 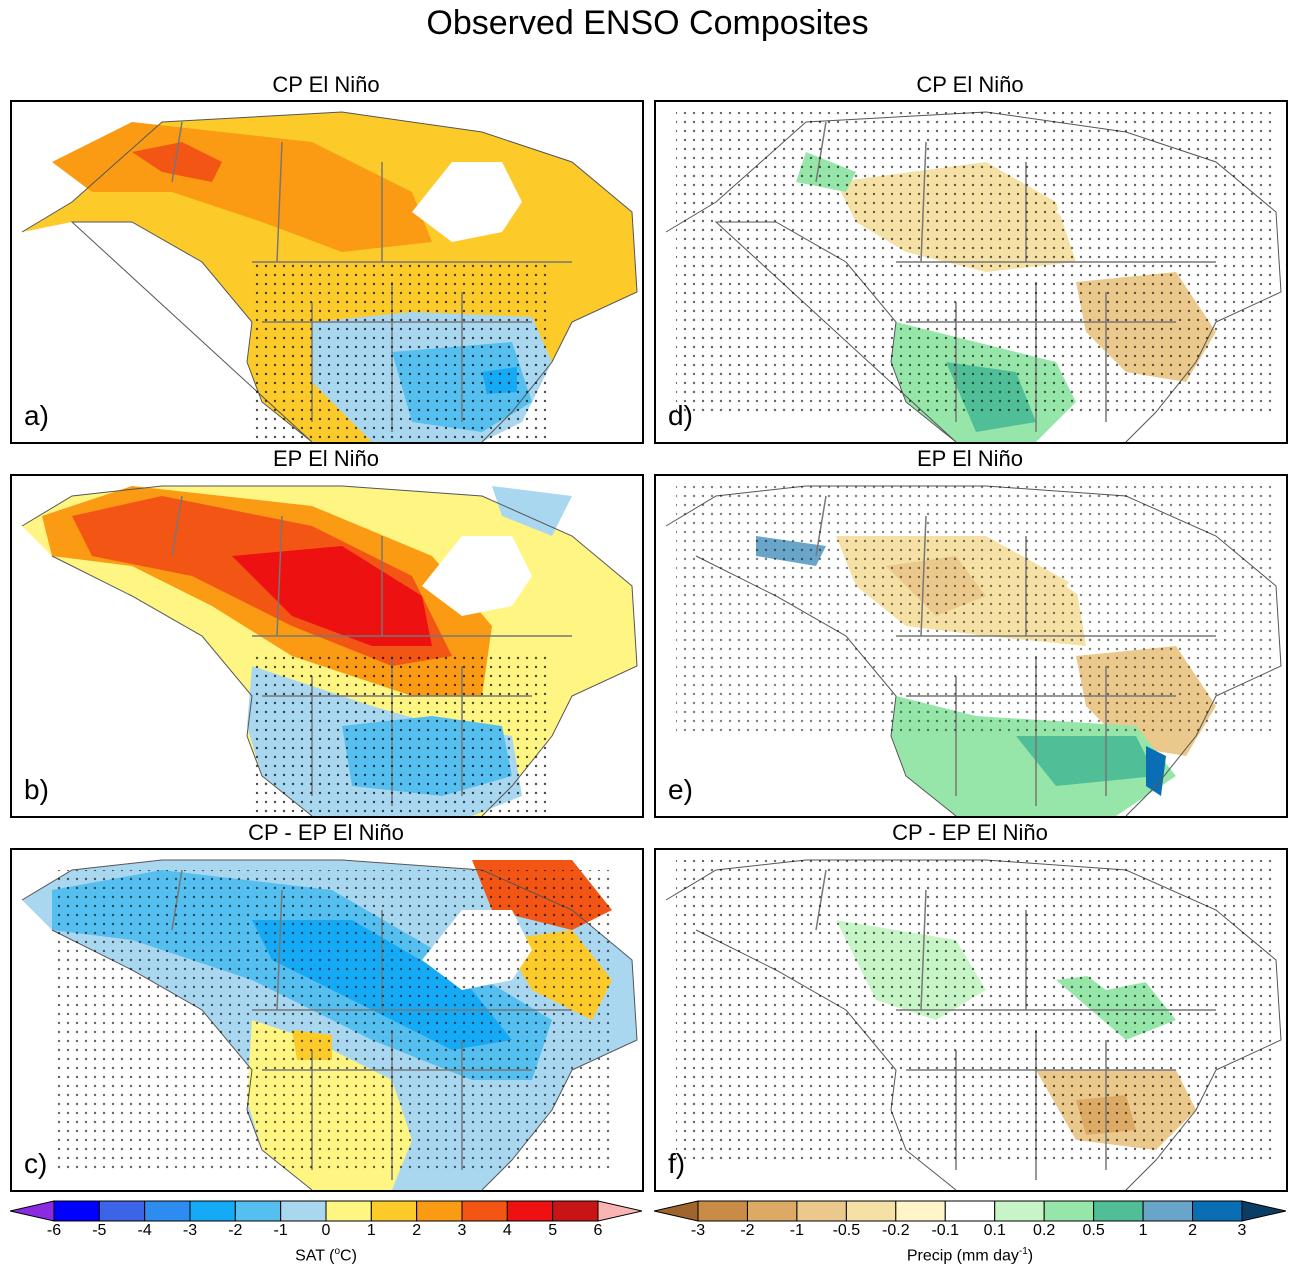 What do you see at coordinates (1192, 1230) in the screenshot?
I see `precip-colorbar-tick-label: 2` at bounding box center [1192, 1230].